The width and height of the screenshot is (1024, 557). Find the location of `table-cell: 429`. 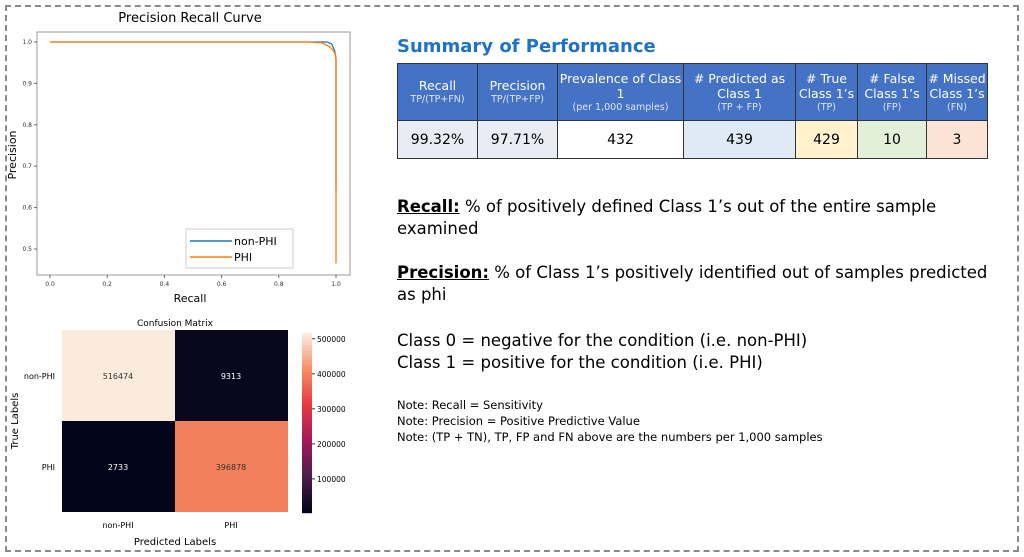

table-cell: 429 is located at coordinates (826, 139).